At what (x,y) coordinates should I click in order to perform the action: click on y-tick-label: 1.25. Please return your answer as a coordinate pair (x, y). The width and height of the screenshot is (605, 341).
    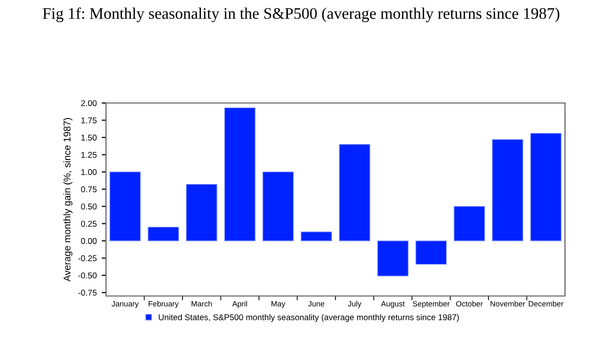
    Looking at the image, I should click on (89, 155).